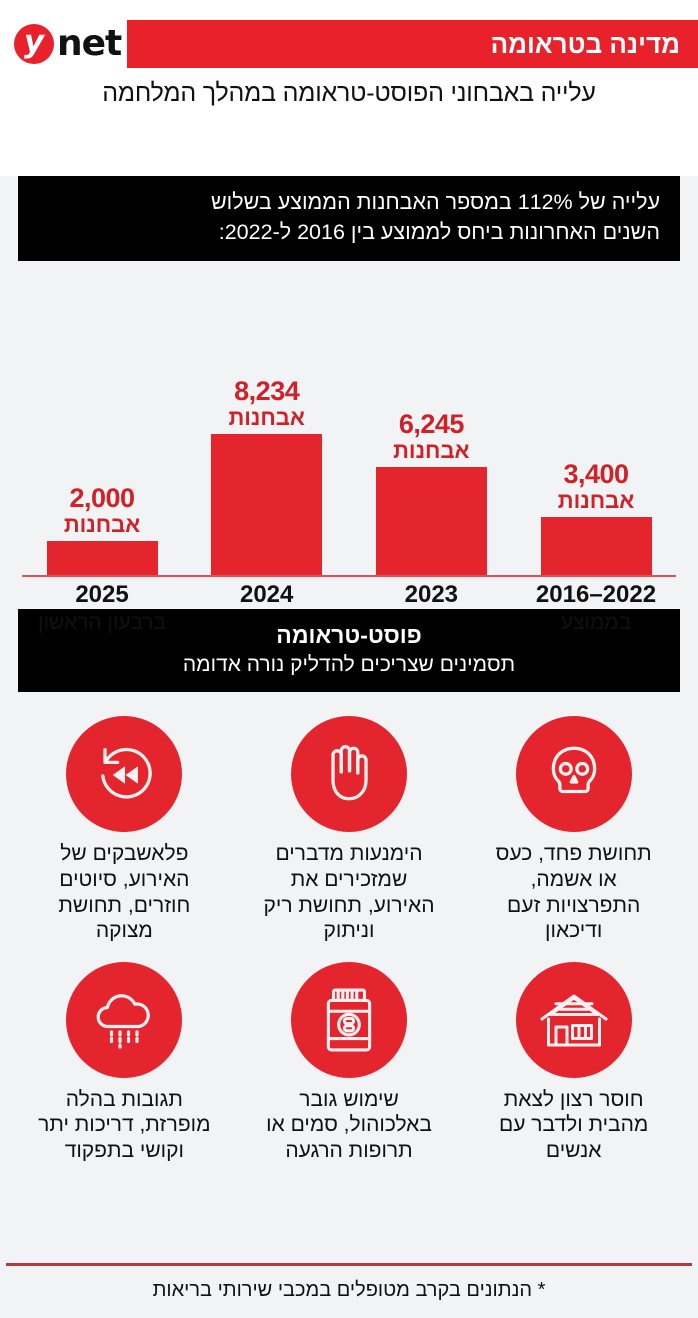 This screenshot has height=1318, width=698. I want to click on house-icon, so click(574, 1020).